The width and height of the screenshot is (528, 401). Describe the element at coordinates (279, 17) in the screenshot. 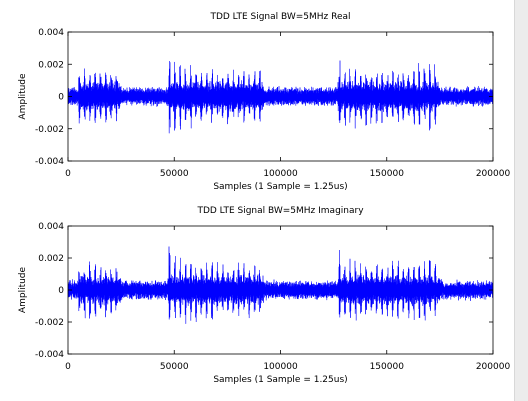

I see `chart-title: TDD LTE Signal BW=5MHz Real` at that location.